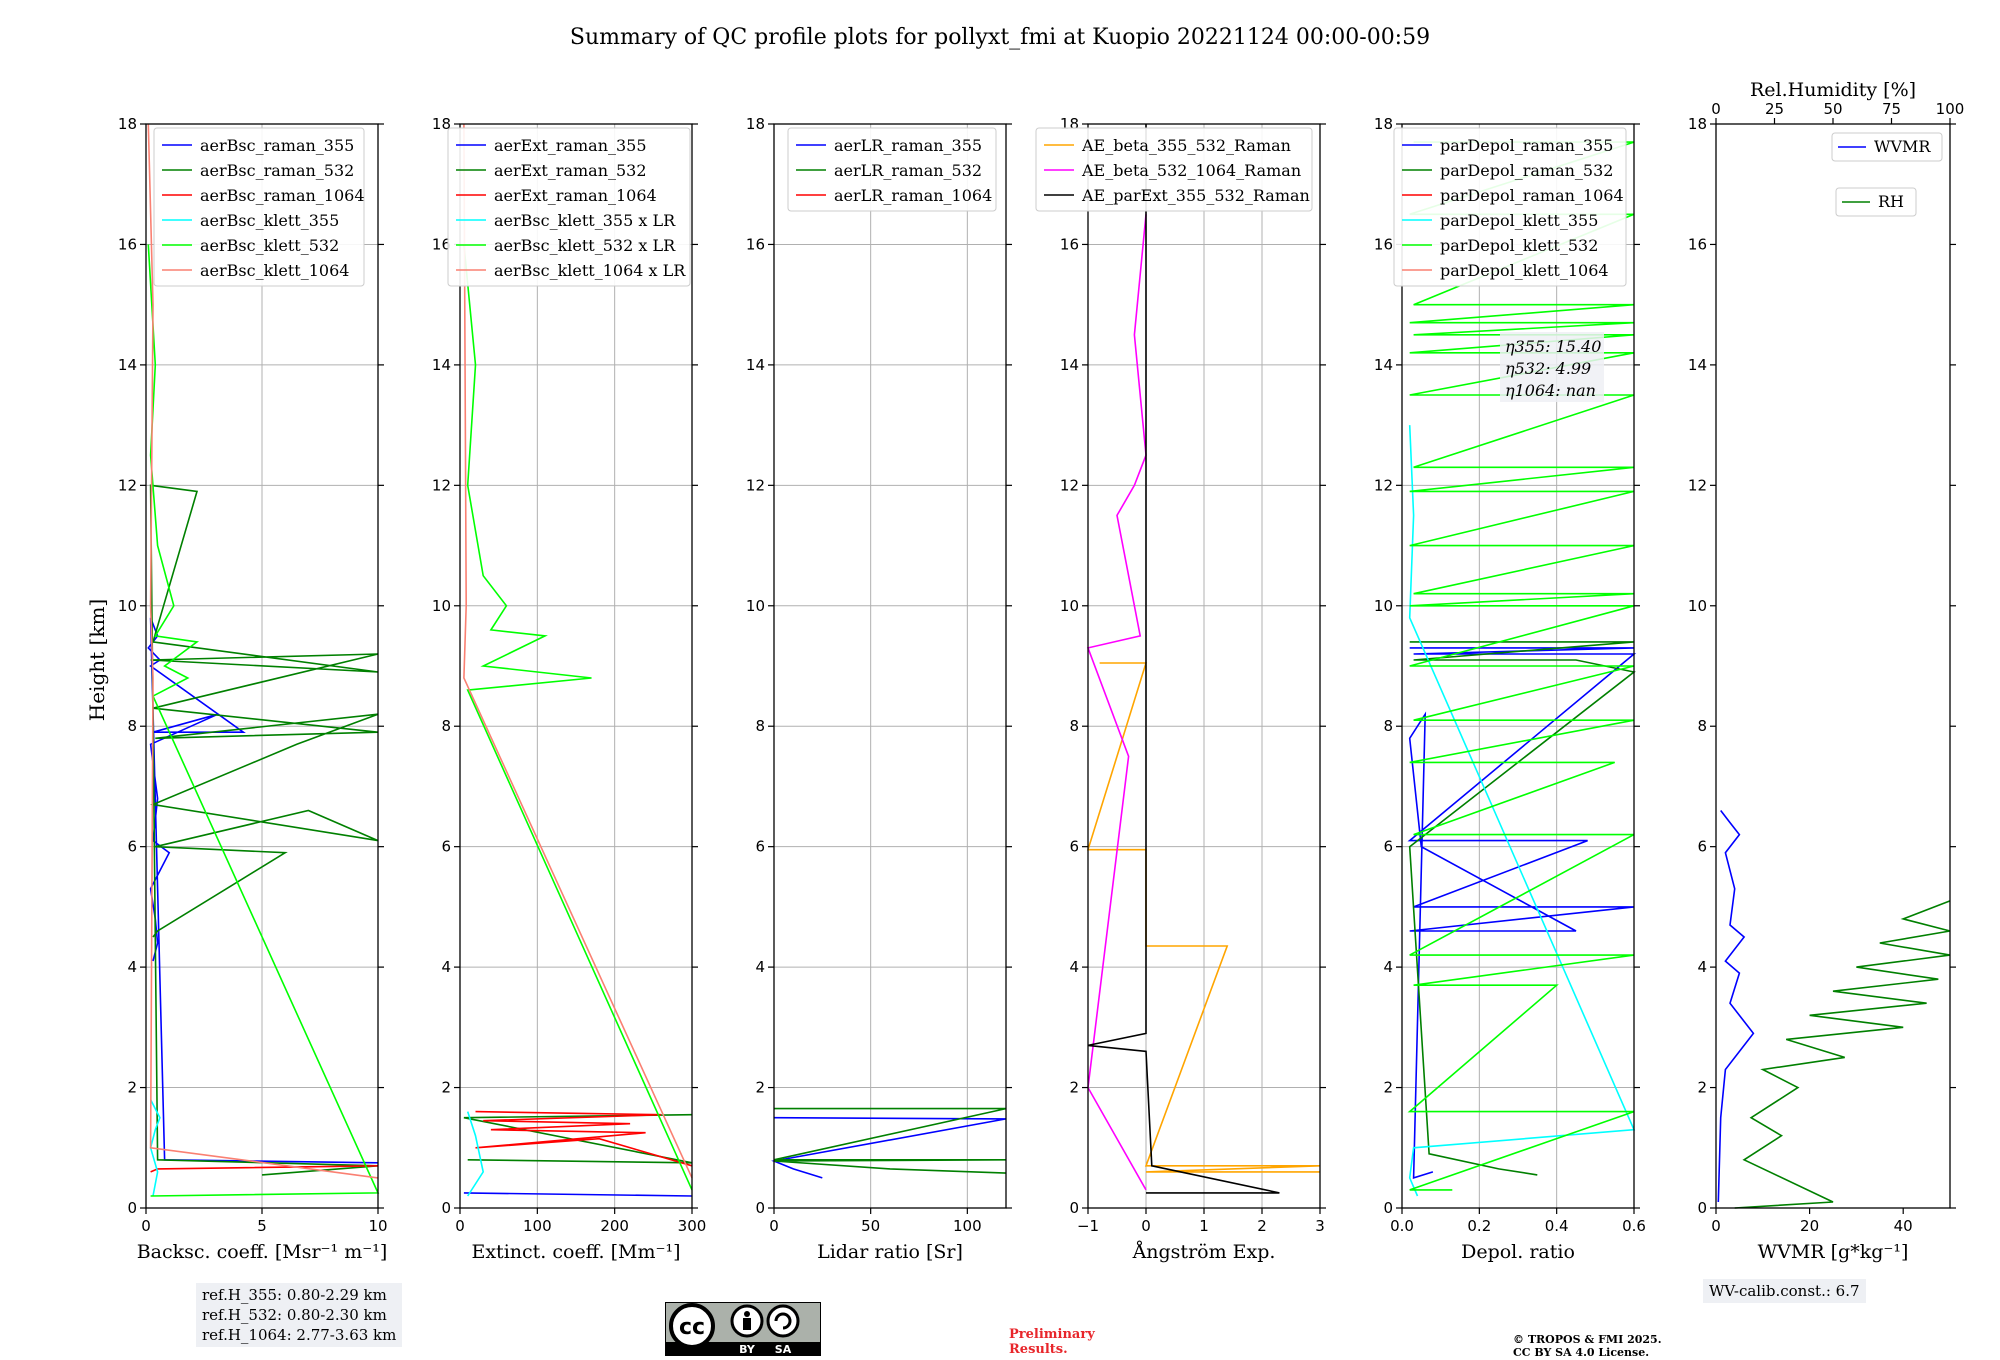 The width and height of the screenshot is (2000, 1360). I want to click on eta-value: η355: 15.40, so click(1553, 346).